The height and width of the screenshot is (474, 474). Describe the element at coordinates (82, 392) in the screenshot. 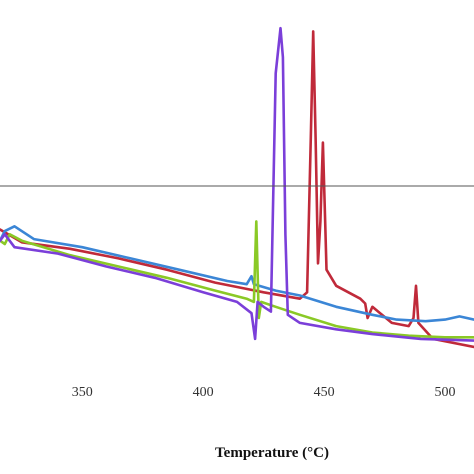

I see `x-tick-label: 350` at that location.